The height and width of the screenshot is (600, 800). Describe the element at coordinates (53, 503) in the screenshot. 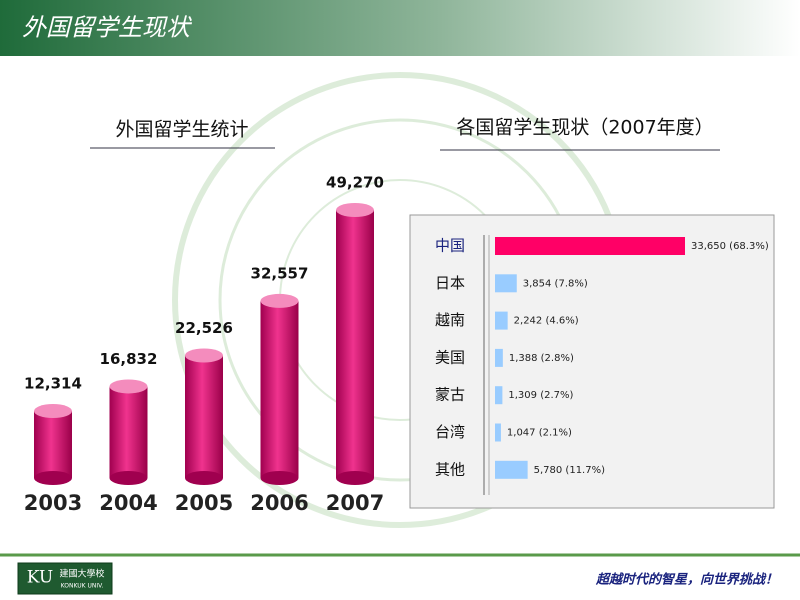

I see `x-tick-label: 2003` at that location.